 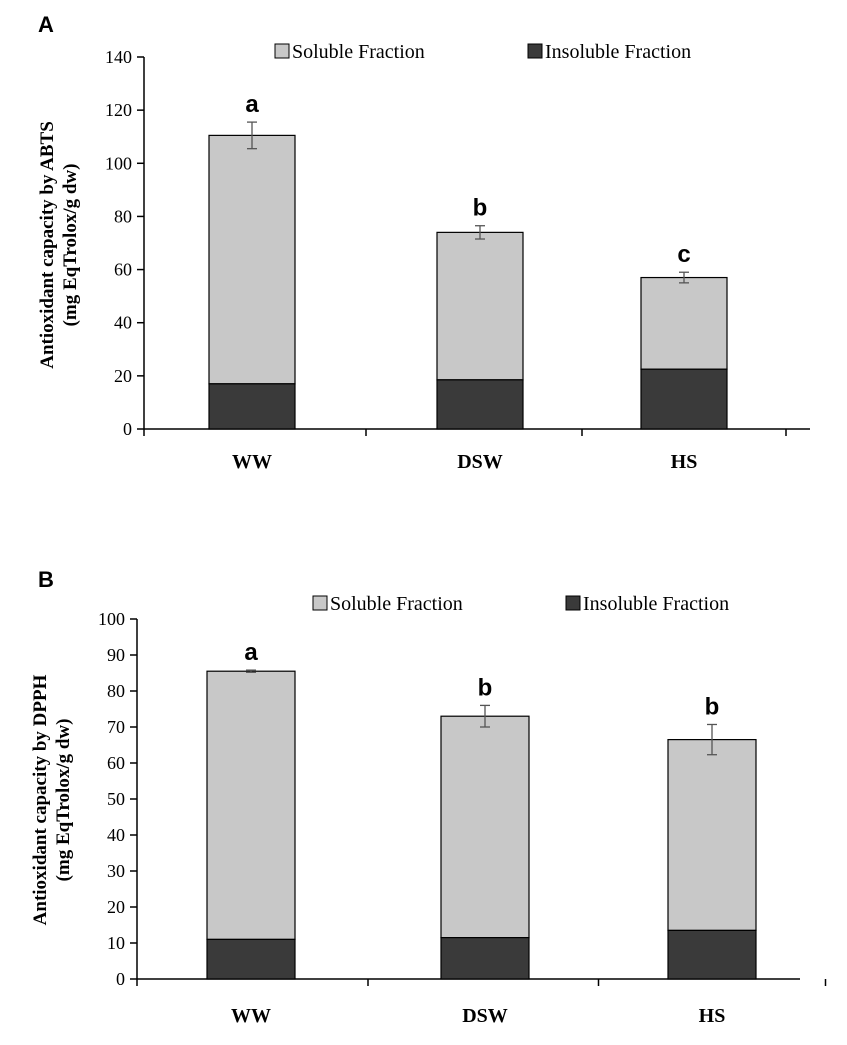 What do you see at coordinates (712, 706) in the screenshot?
I see `panel-b-letter-hs: b` at bounding box center [712, 706].